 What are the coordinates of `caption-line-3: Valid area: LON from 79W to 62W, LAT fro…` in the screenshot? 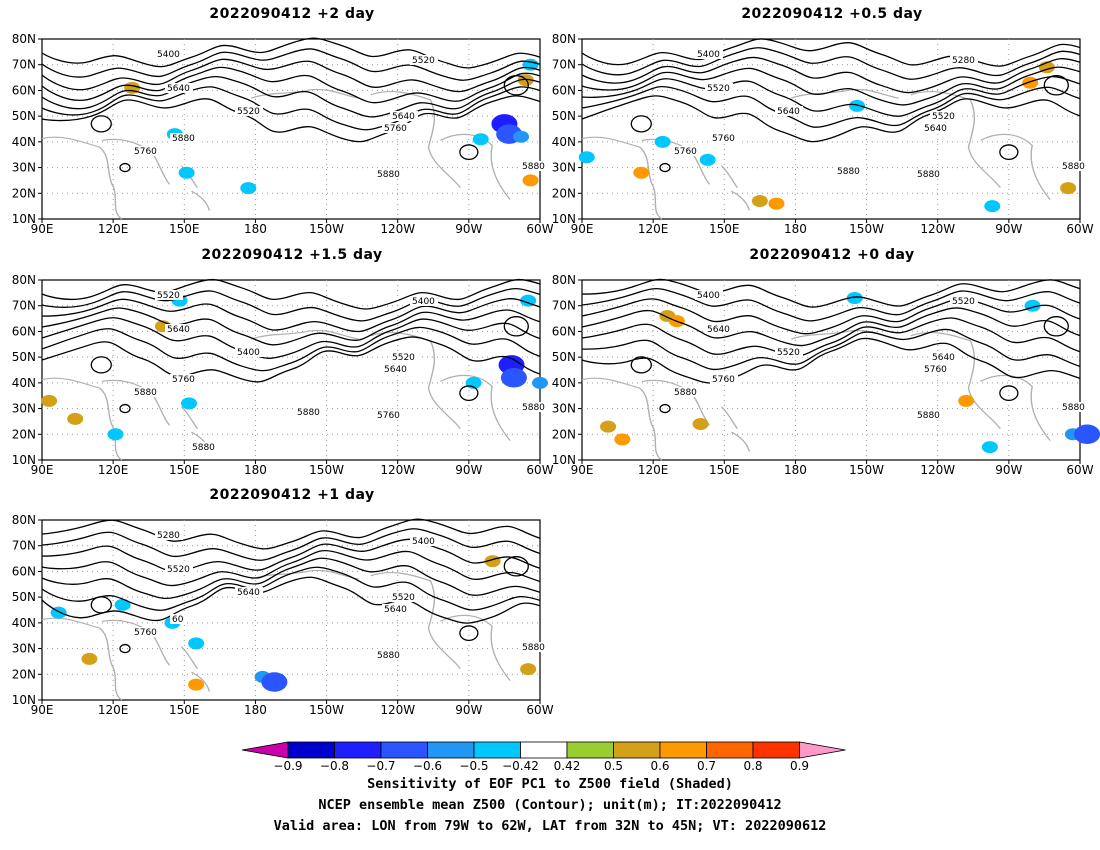 It's located at (550, 826).